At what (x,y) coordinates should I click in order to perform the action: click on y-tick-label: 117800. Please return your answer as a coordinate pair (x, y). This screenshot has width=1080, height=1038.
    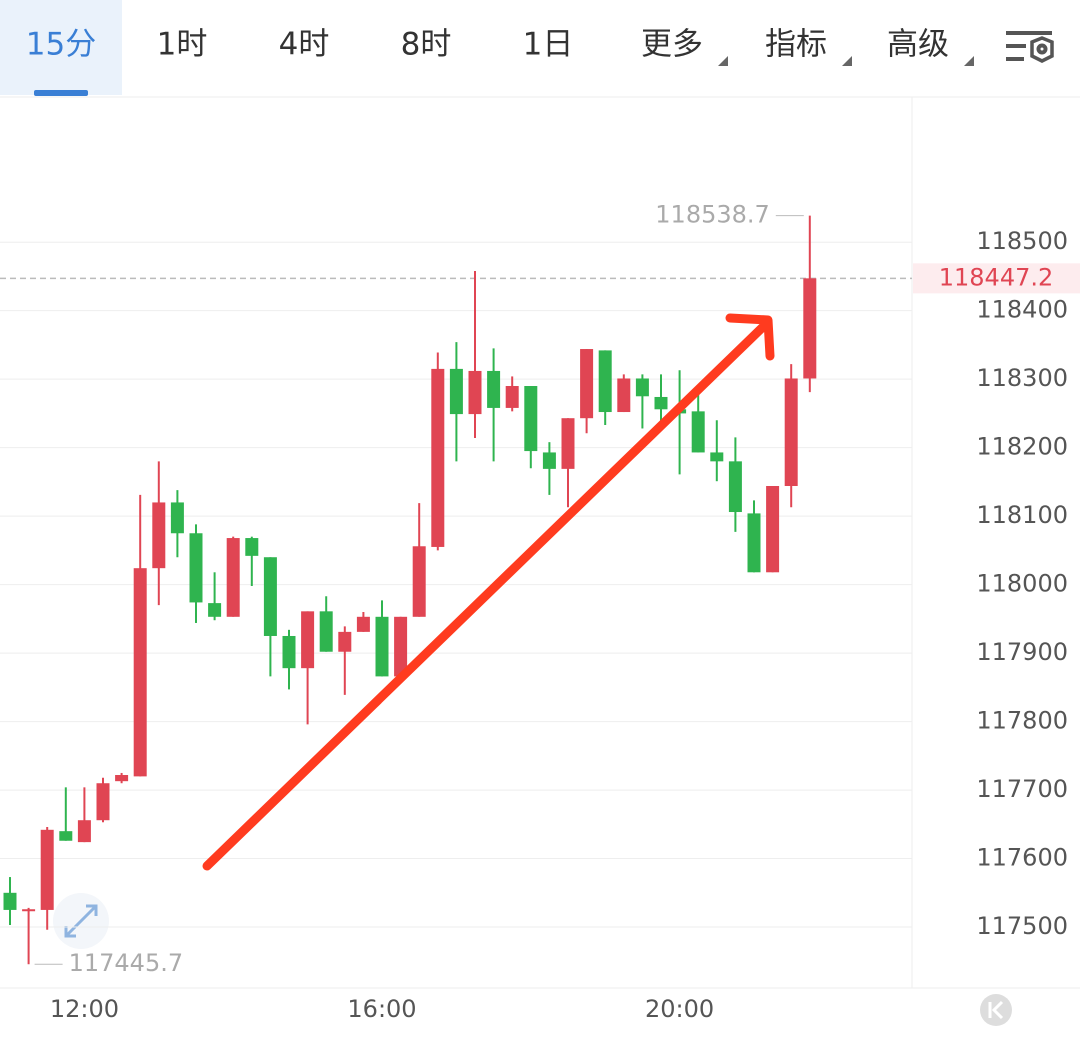
    Looking at the image, I should click on (1022, 721).